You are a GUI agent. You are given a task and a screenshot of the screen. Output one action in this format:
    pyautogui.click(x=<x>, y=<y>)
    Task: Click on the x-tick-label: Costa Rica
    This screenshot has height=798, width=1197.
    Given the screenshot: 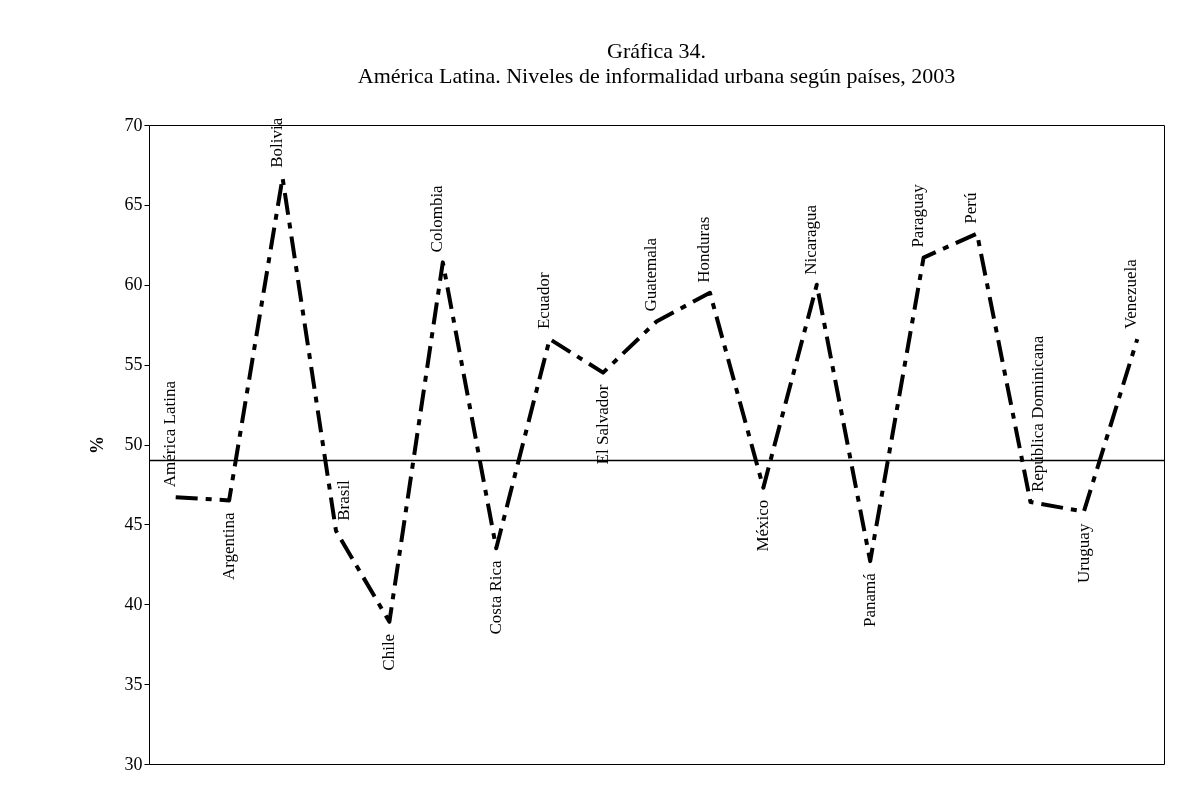 What is the action you would take?
    pyautogui.click(x=496, y=597)
    